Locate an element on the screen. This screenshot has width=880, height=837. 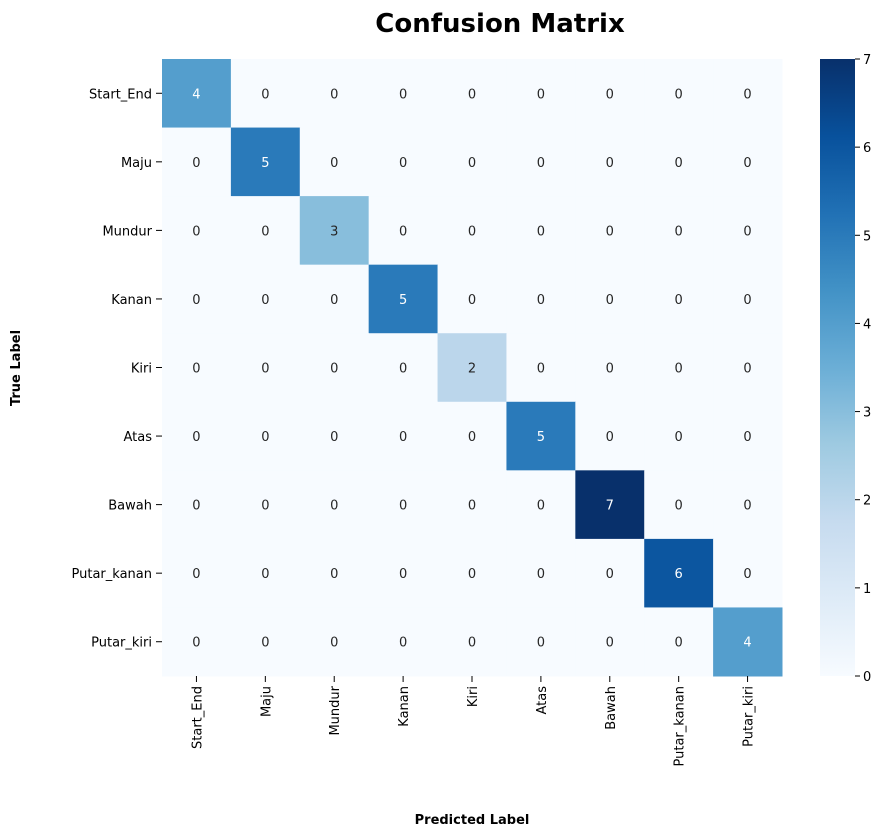
cell-value-label: 4 is located at coordinates (747, 643).